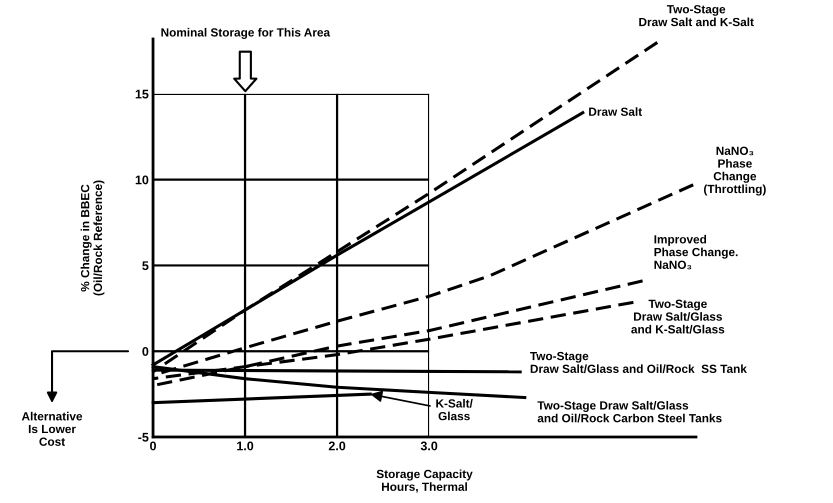 The width and height of the screenshot is (833, 503). What do you see at coordinates (696, 15) in the screenshot?
I see `series-label: Two-Stage Draw Salt and K-Salt` at bounding box center [696, 15].